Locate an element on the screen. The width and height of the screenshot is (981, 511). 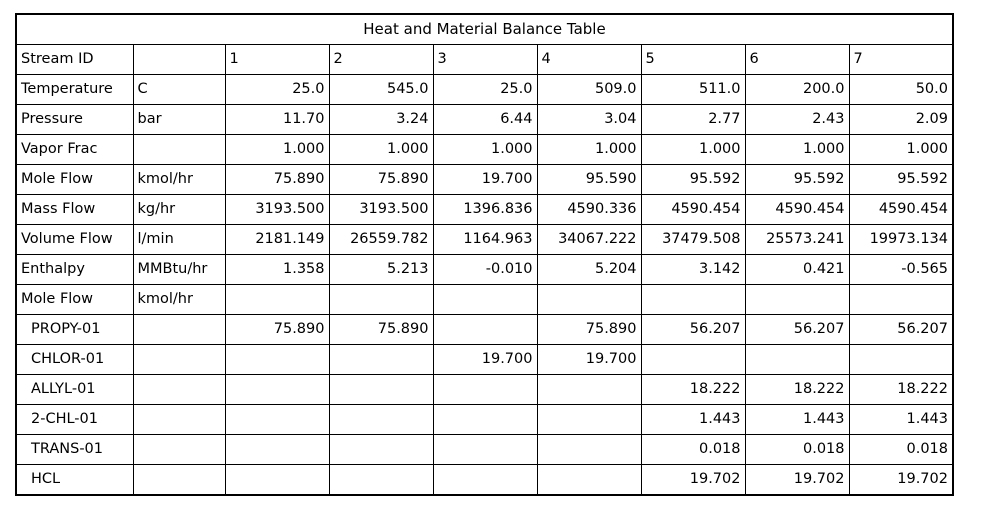
cell-stream-1: 75.890 is located at coordinates (277, 179).